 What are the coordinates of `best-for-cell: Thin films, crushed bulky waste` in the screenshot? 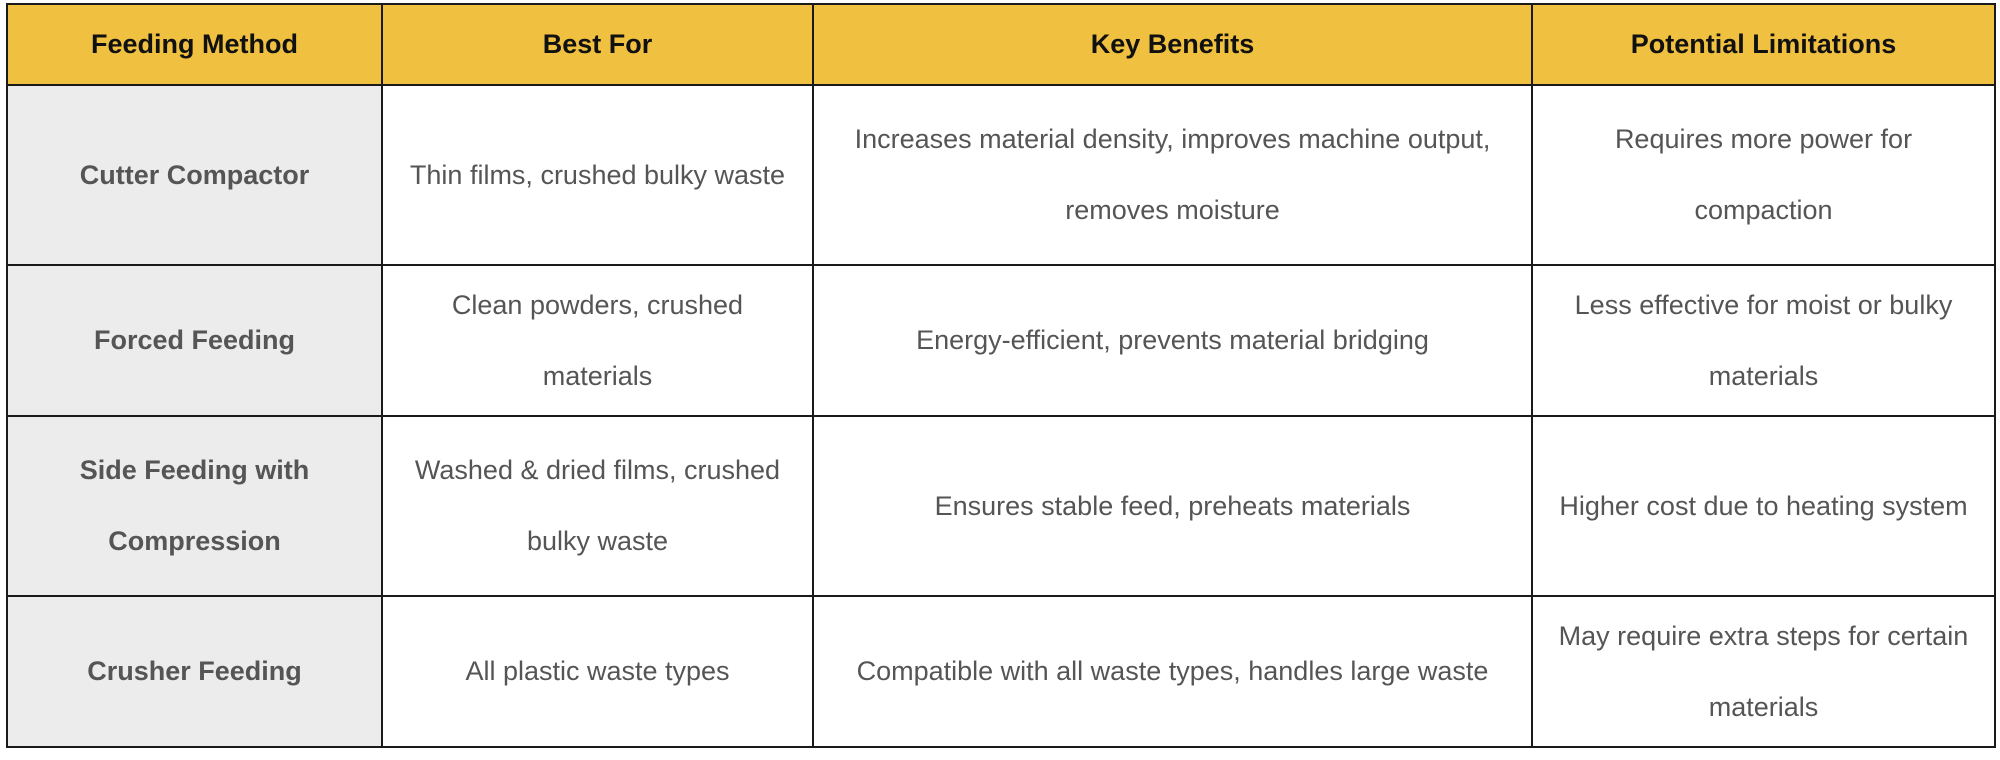 It's located at (597, 175).